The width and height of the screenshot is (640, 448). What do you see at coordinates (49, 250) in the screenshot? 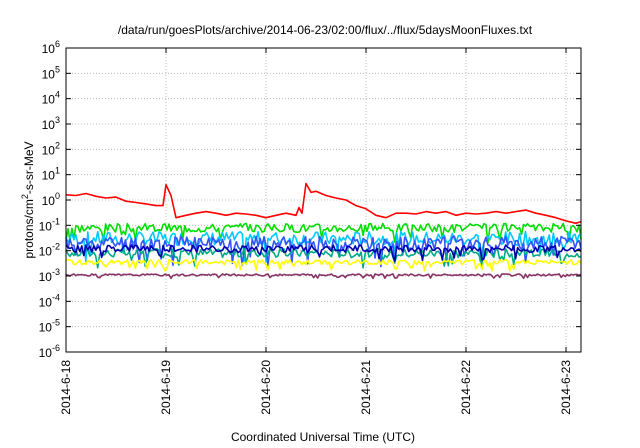
I see `y-tick-label: 10⁻²` at bounding box center [49, 250].